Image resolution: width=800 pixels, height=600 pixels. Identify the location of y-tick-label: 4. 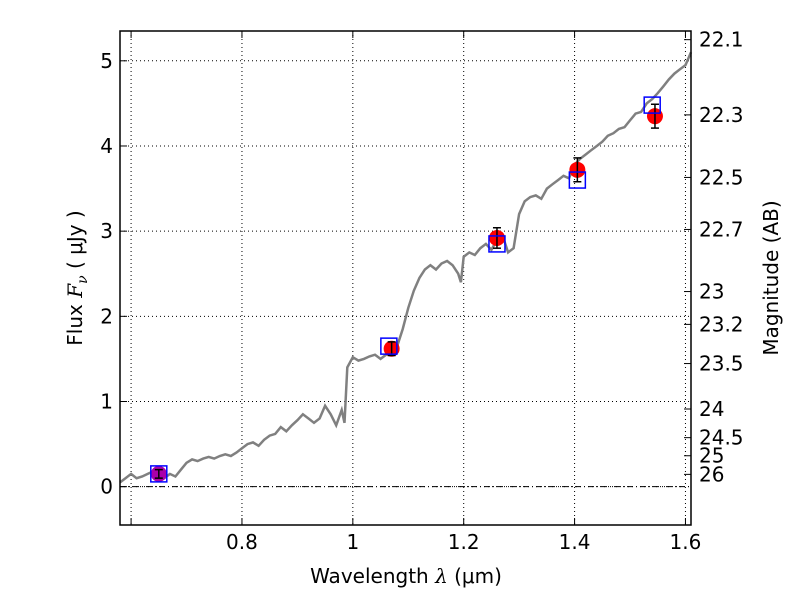
(106, 146).